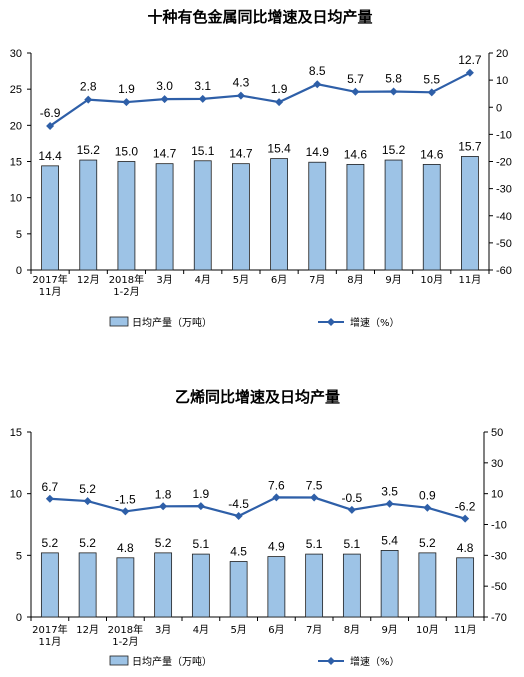  I want to click on x-tick-label-line: 1-2月, so click(126, 292).